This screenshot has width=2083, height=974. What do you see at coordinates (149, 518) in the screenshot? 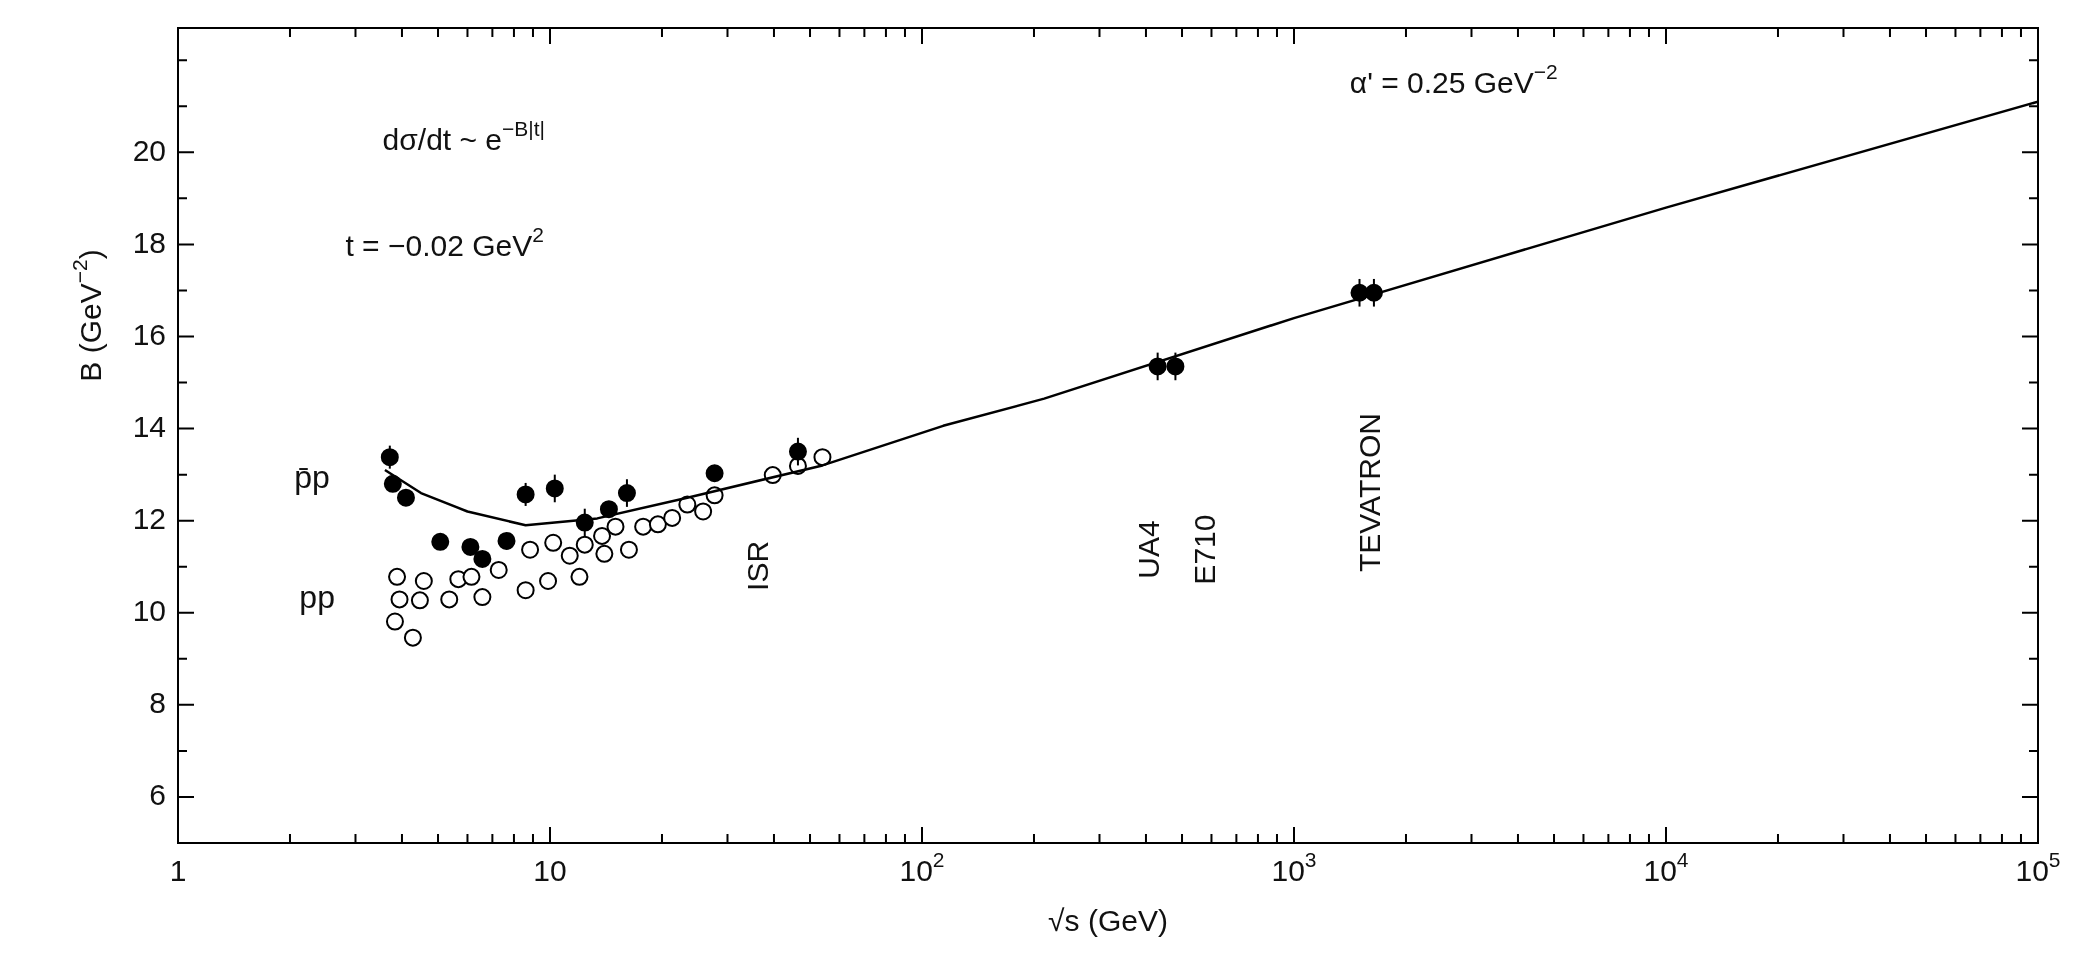
I see `y-tick-label: 12` at bounding box center [149, 518].